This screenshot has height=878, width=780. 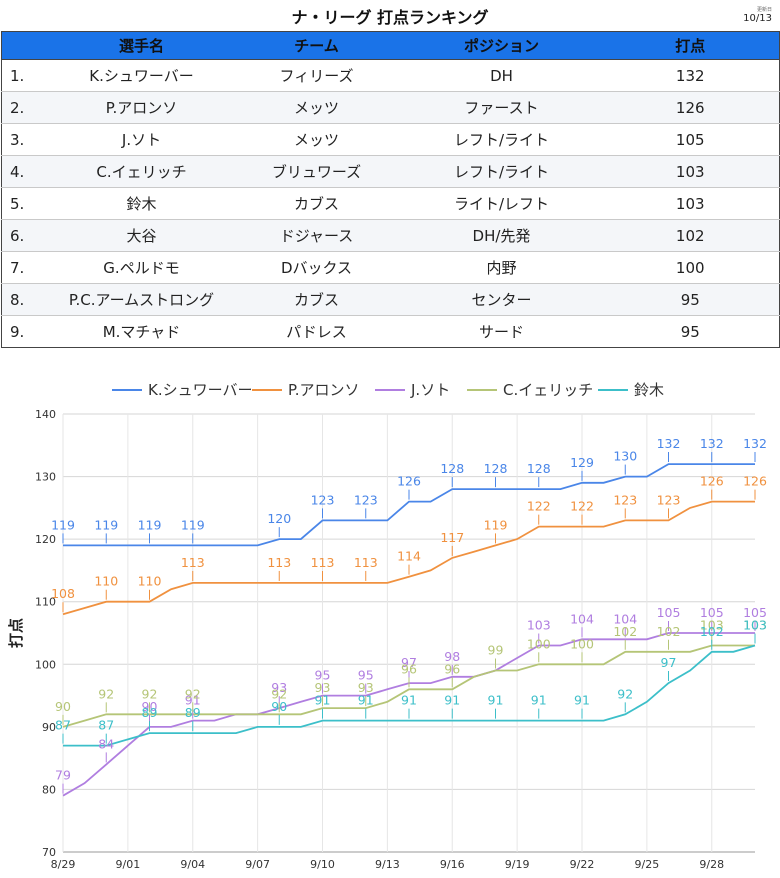 What do you see at coordinates (711, 864) in the screenshot?
I see `x-tick-label: 9/28` at bounding box center [711, 864].